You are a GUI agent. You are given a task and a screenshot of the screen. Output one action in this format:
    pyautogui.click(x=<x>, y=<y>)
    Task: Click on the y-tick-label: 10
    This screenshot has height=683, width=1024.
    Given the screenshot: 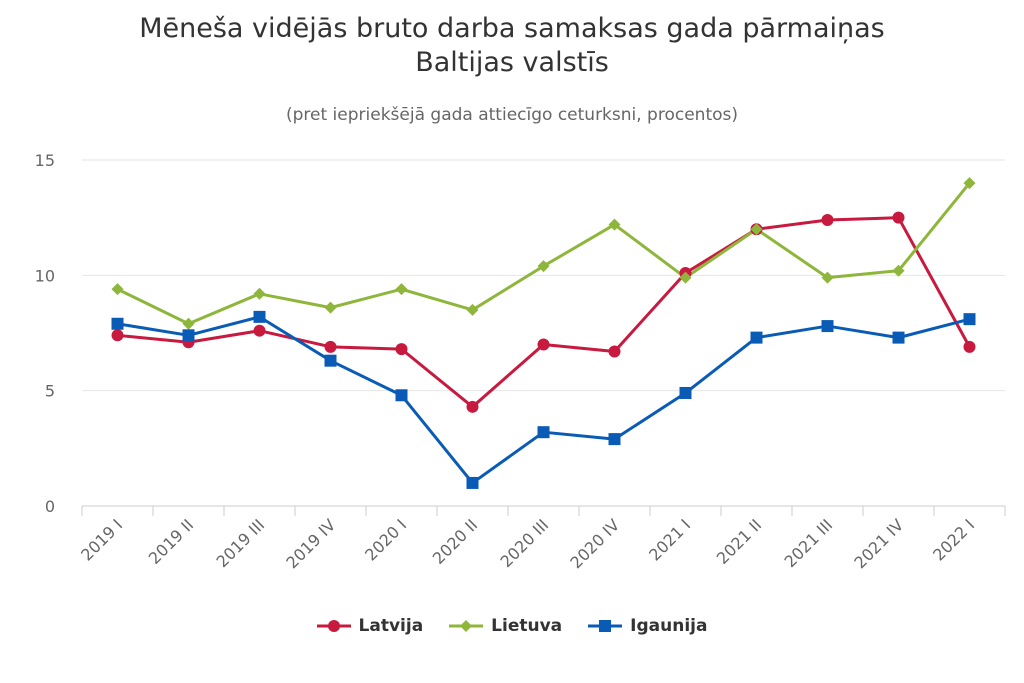 What is the action you would take?
    pyautogui.click(x=45, y=275)
    